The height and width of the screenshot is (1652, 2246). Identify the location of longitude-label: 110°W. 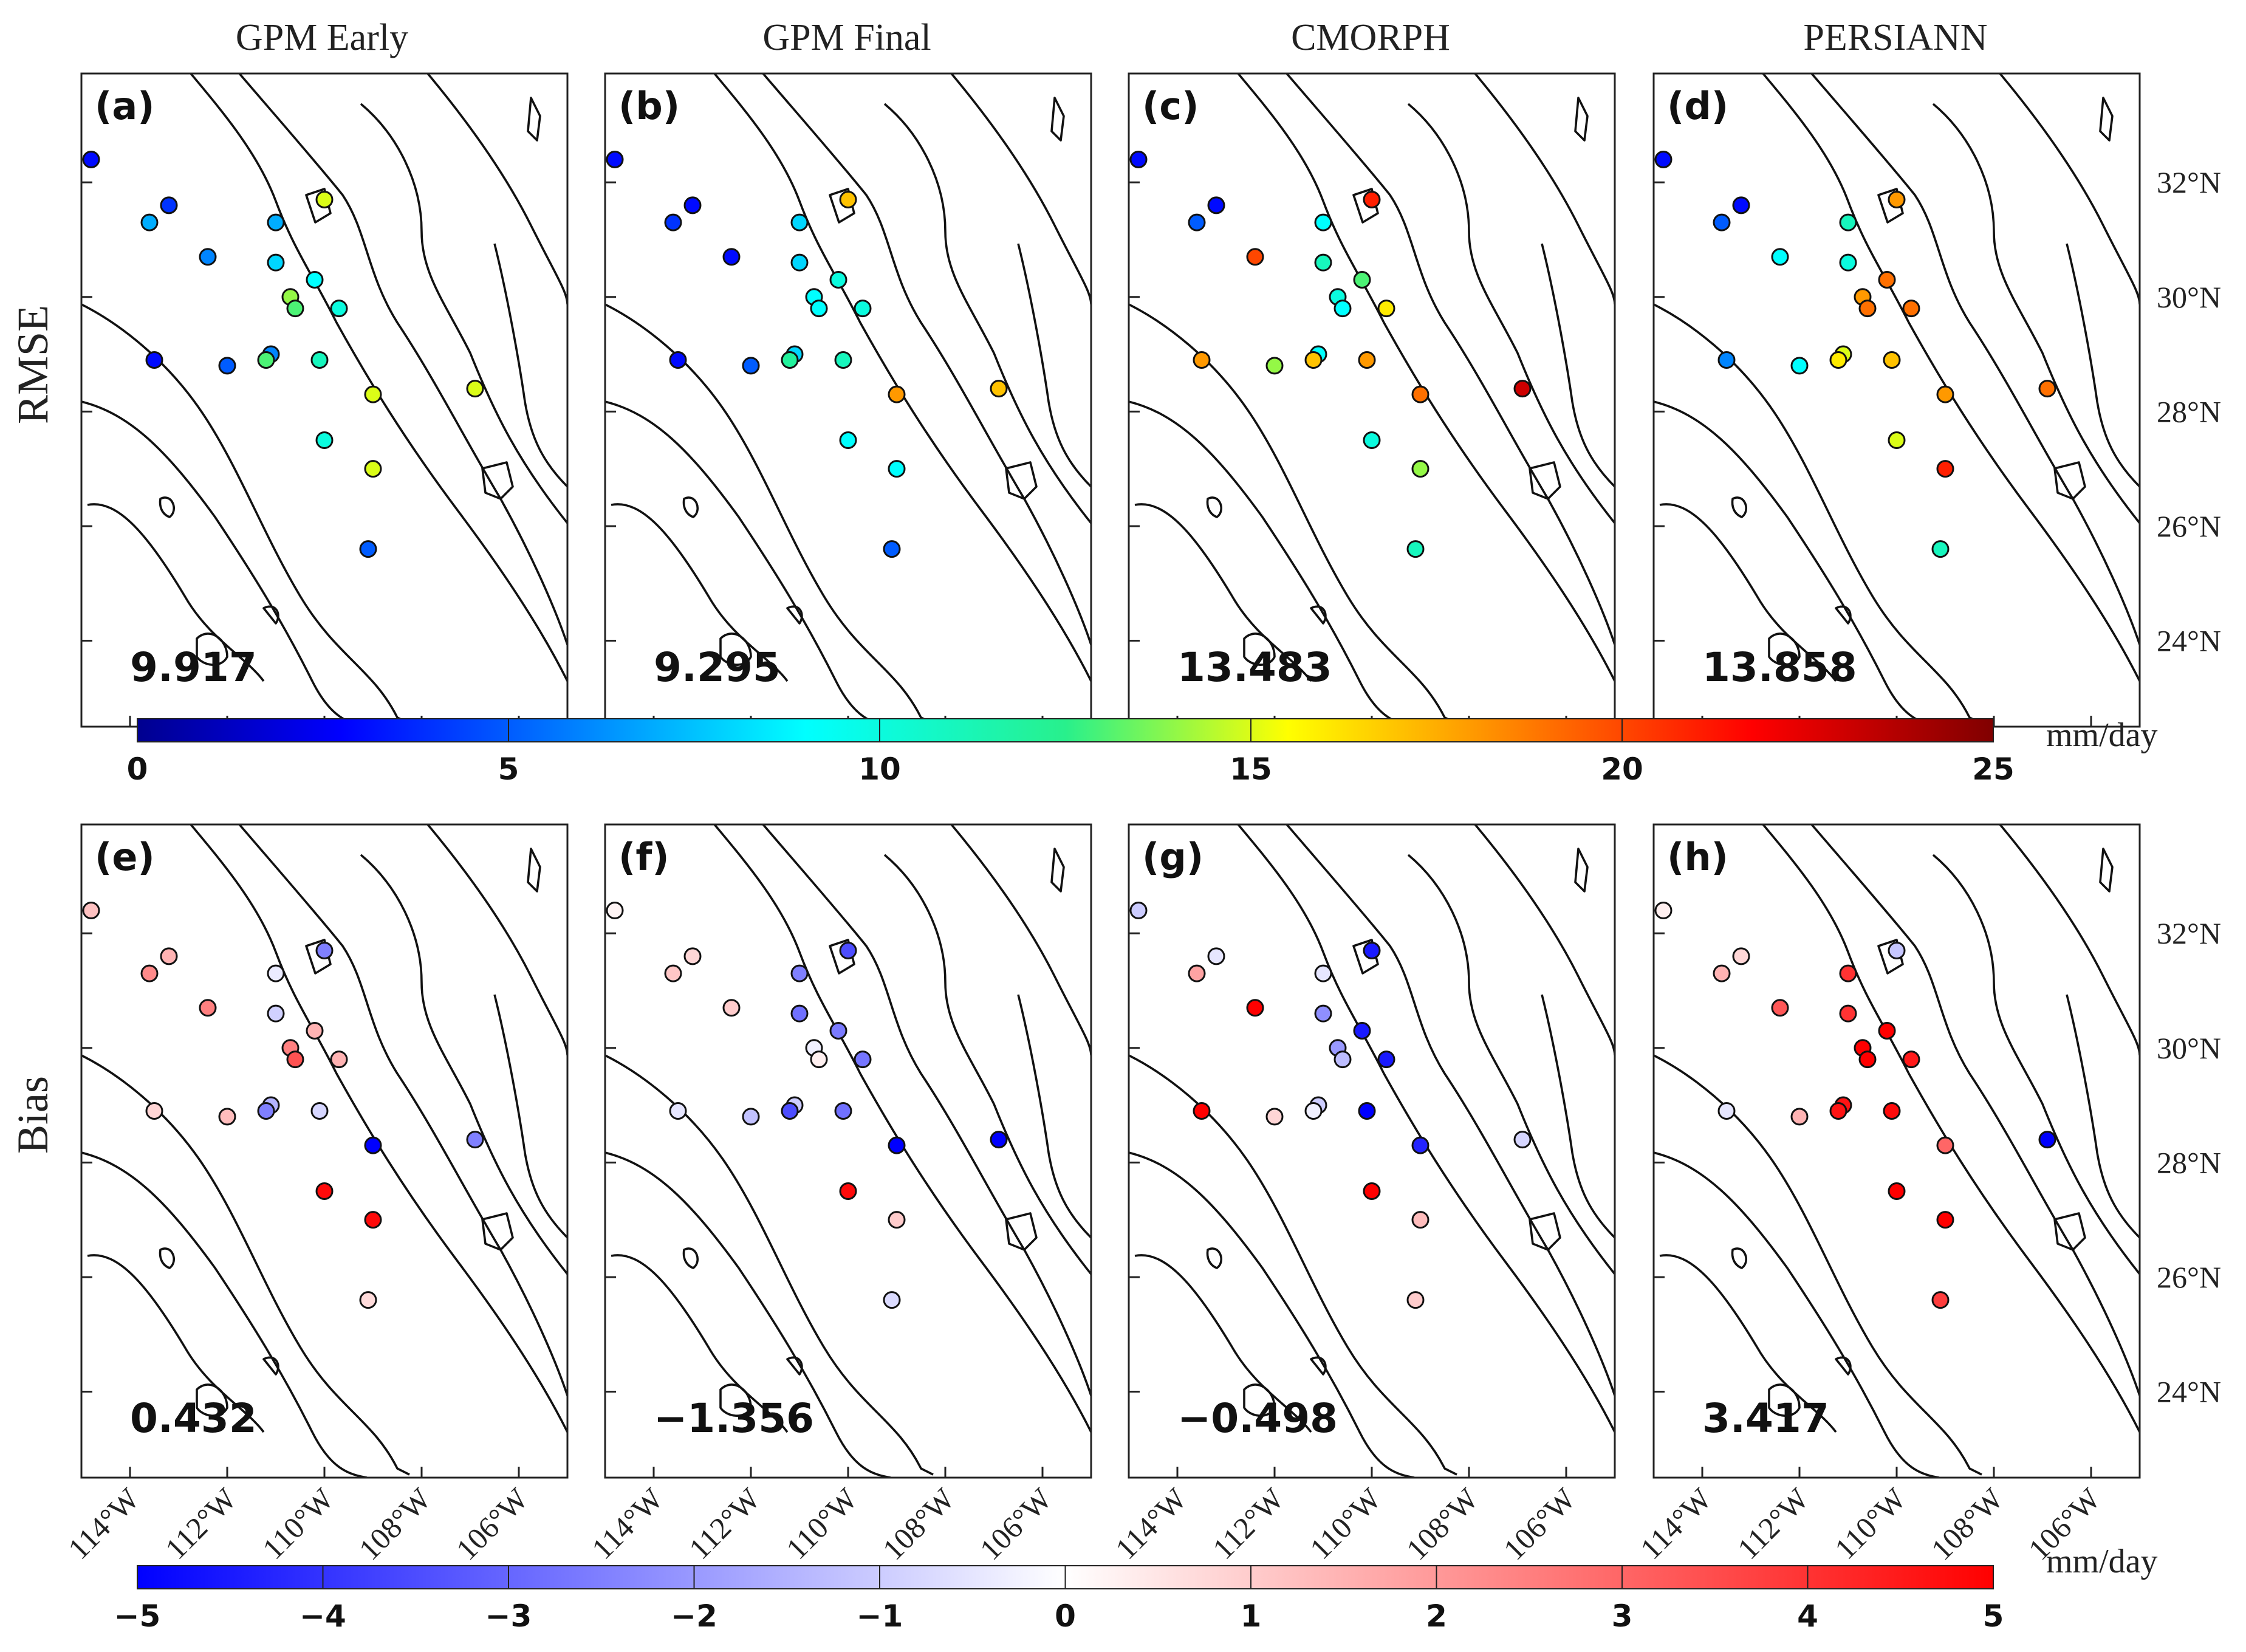
(298, 1523).